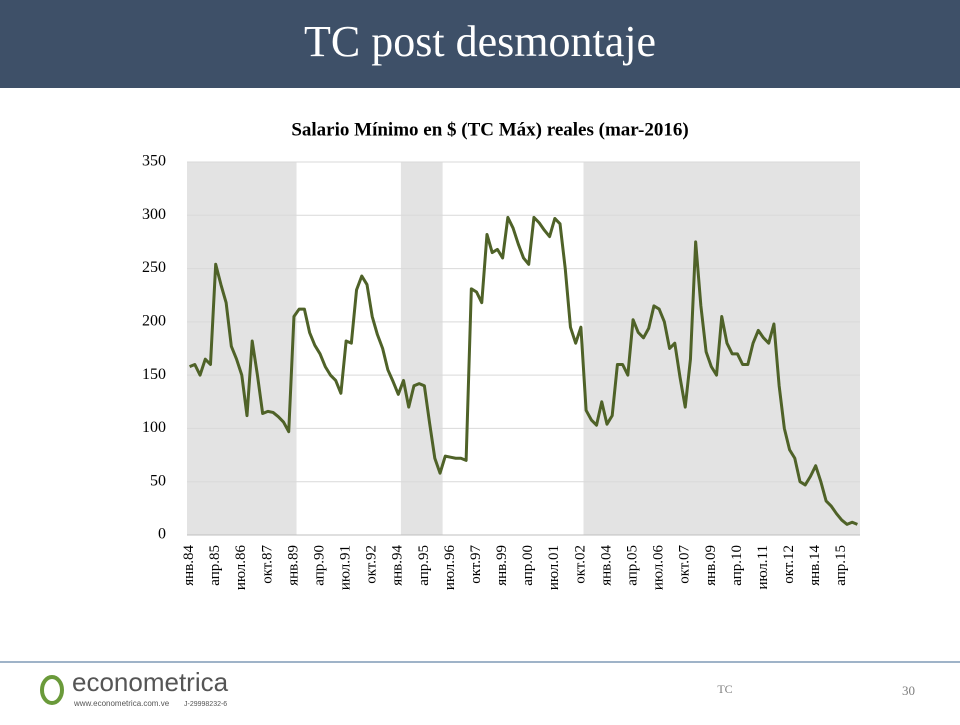 The image size is (960, 725). Describe the element at coordinates (815, 565) in the screenshot. I see `x-tick-label: янв.14` at that location.